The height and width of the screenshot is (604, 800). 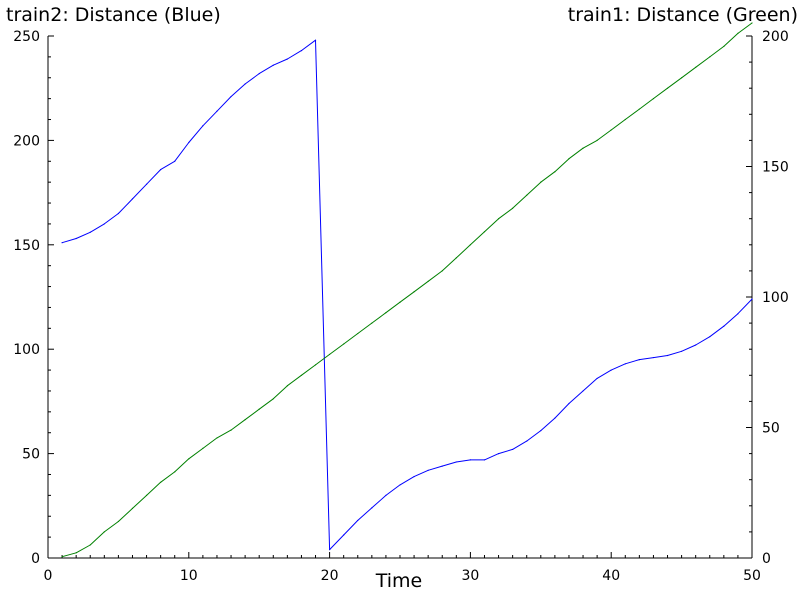 What do you see at coordinates (771, 429) in the screenshot?
I see `right-y-tick-label: 50` at bounding box center [771, 429].